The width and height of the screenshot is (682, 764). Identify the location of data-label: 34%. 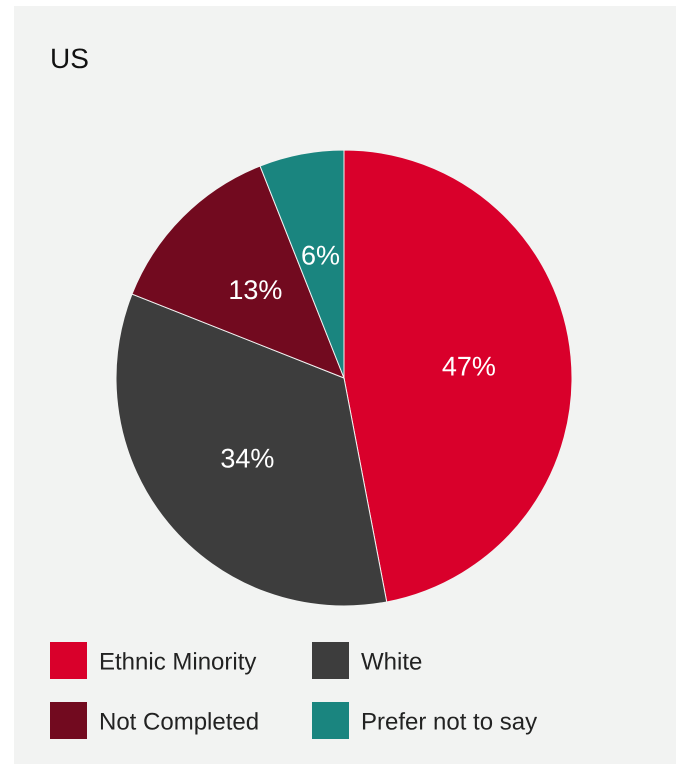
(247, 458).